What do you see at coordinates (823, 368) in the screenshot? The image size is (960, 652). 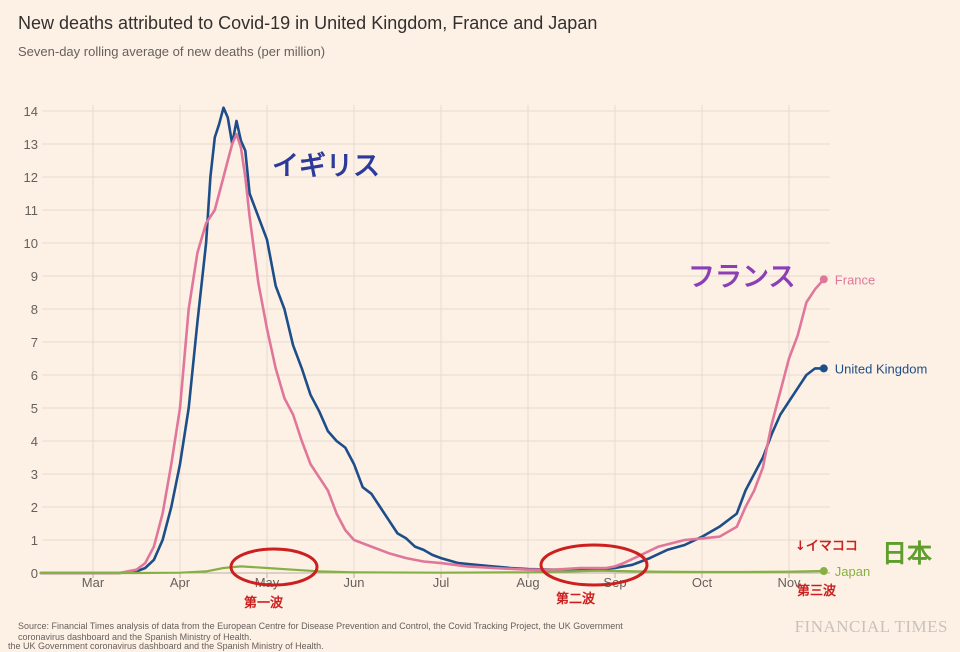 I see `series-endpoint-uk` at bounding box center [823, 368].